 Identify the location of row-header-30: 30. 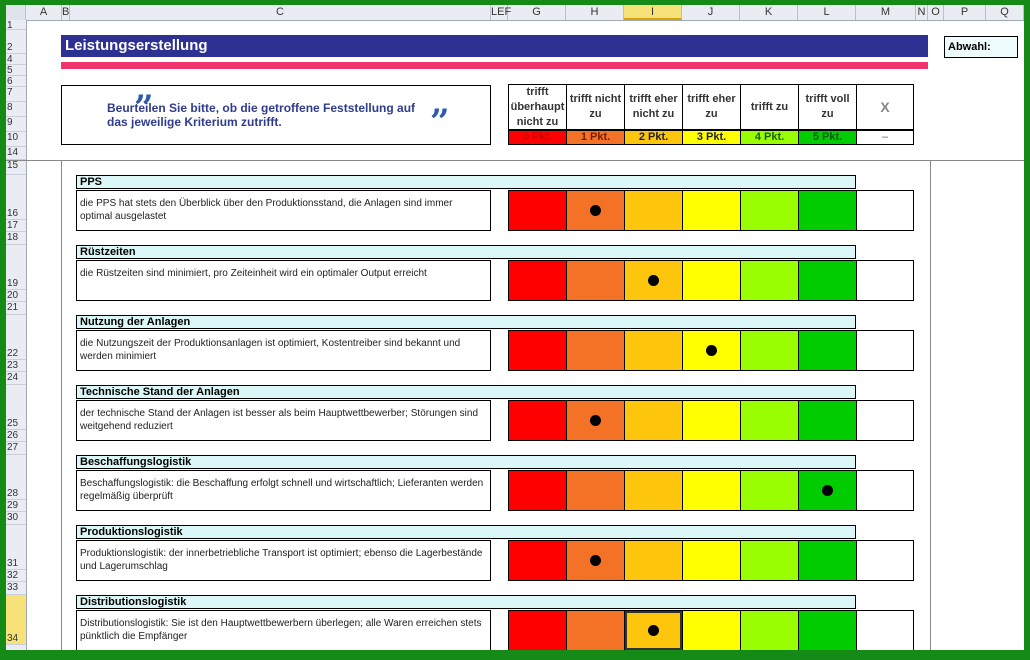
(16, 518).